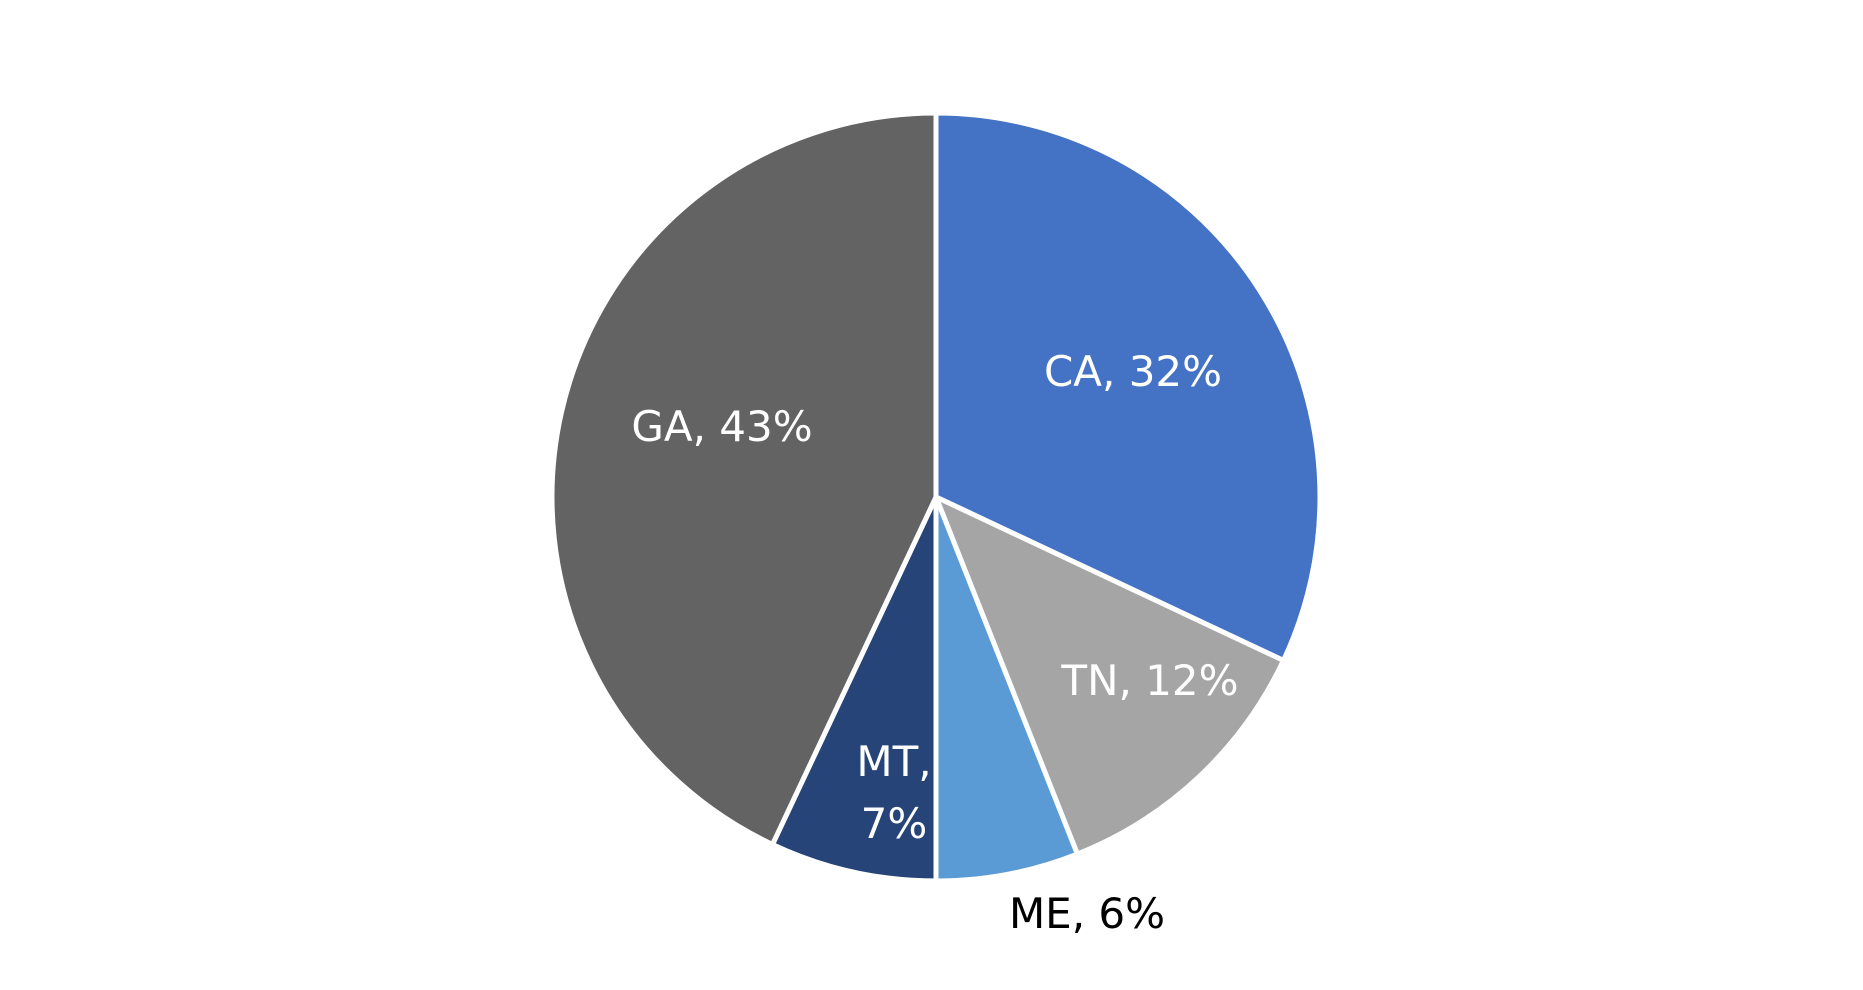 Image resolution: width=1863 pixels, height=990 pixels. I want to click on data-label-ca: CA, 32%, so click(1133, 371).